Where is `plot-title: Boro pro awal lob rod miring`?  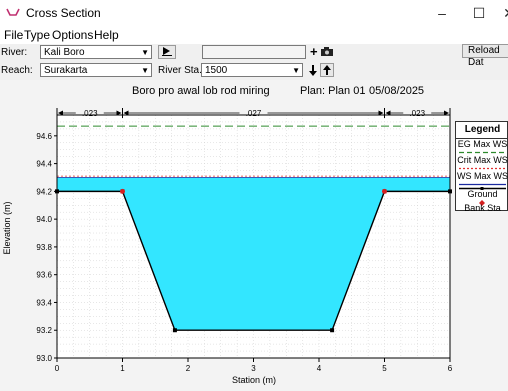
plot-title: Boro pro awal lob rod miring is located at coordinates (201, 91).